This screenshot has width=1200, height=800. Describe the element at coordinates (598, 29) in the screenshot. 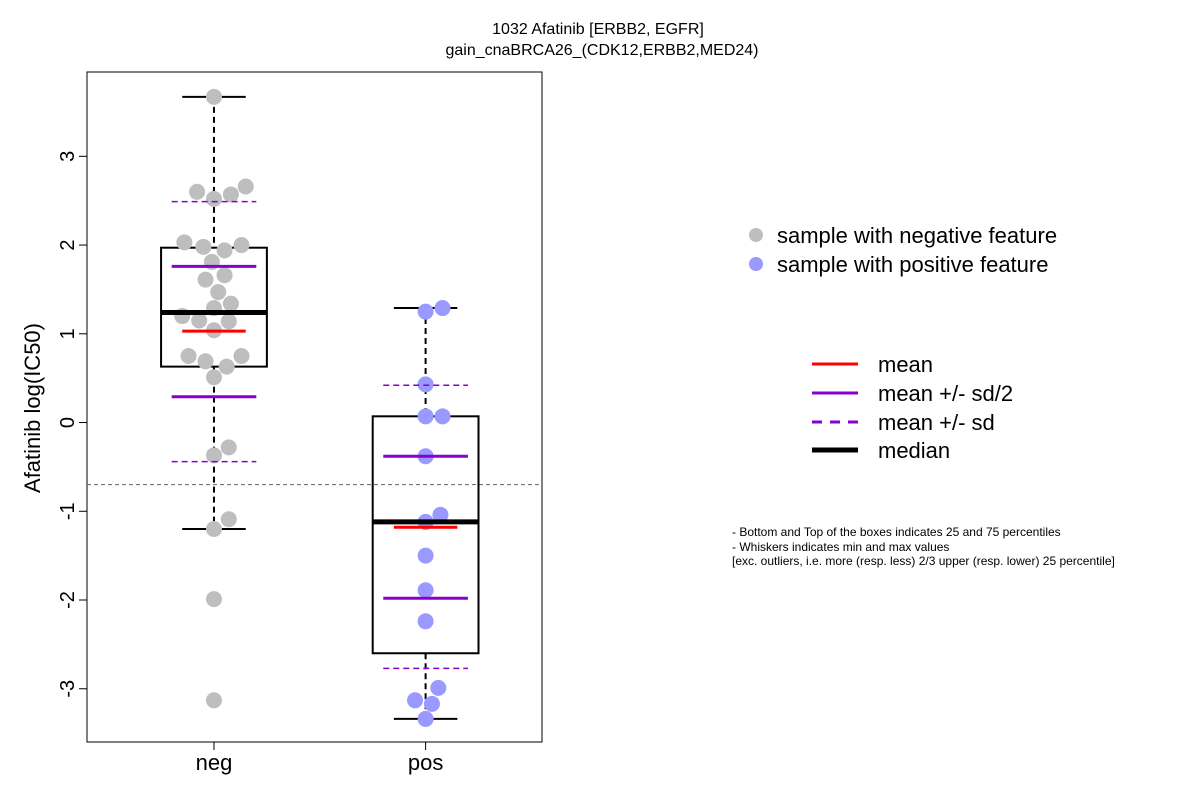

I see `chart-title: 1032 Afatinib [ERBB2, EGFR]` at that location.